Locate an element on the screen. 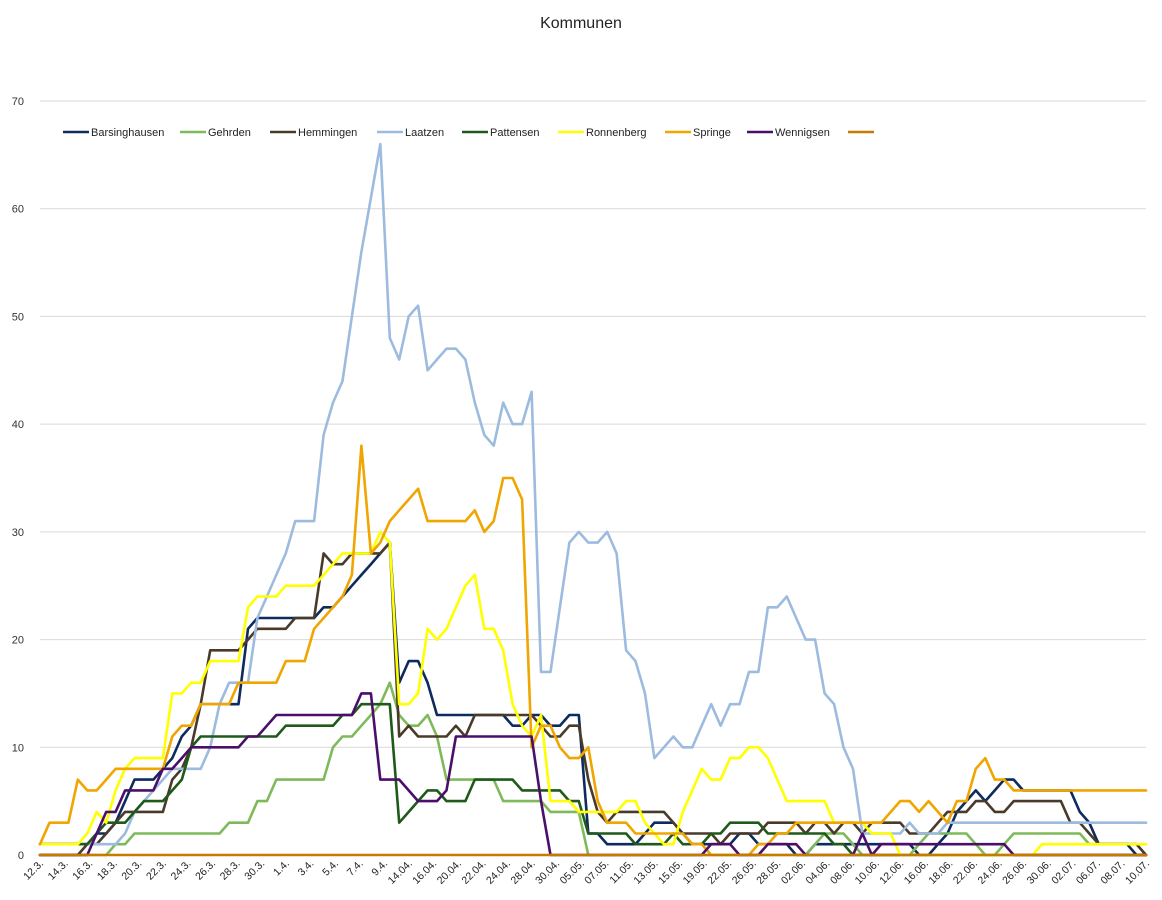 The image size is (1162, 900). x-tick-label: 02.06. is located at coordinates (793, 872).